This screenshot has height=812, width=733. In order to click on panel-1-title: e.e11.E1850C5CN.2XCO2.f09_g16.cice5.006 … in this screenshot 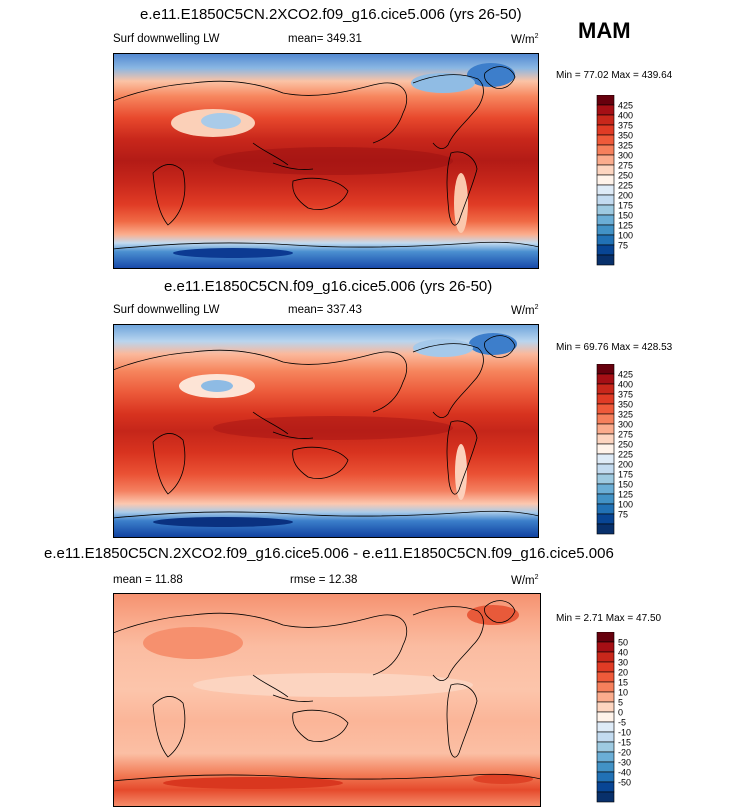, I will do `click(331, 14)`.